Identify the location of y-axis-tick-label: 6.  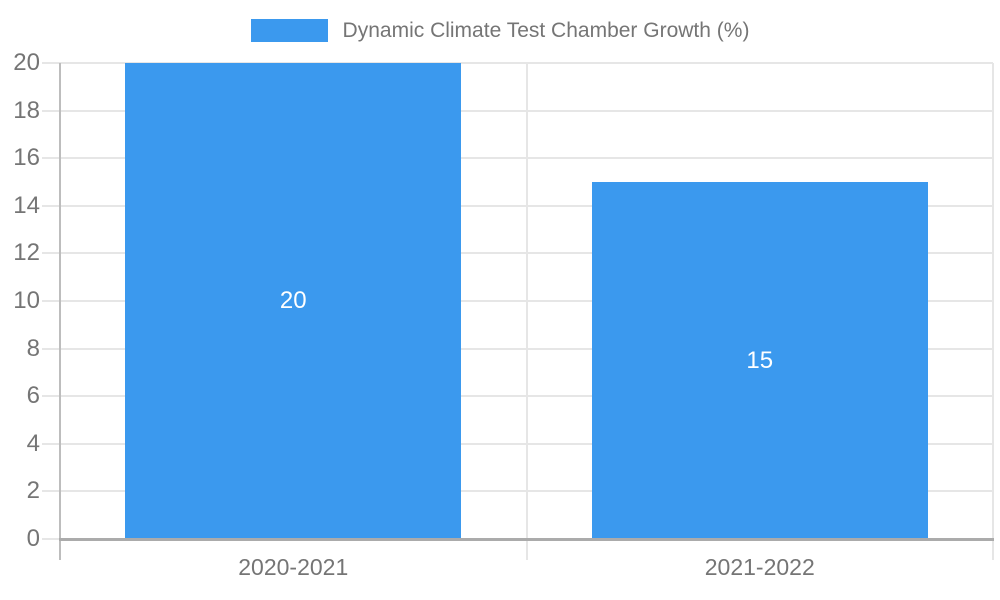
(33, 396).